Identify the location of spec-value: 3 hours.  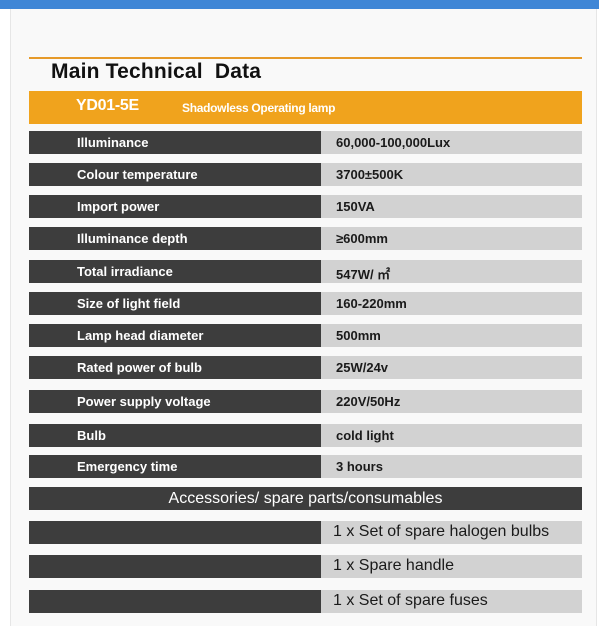
(359, 466).